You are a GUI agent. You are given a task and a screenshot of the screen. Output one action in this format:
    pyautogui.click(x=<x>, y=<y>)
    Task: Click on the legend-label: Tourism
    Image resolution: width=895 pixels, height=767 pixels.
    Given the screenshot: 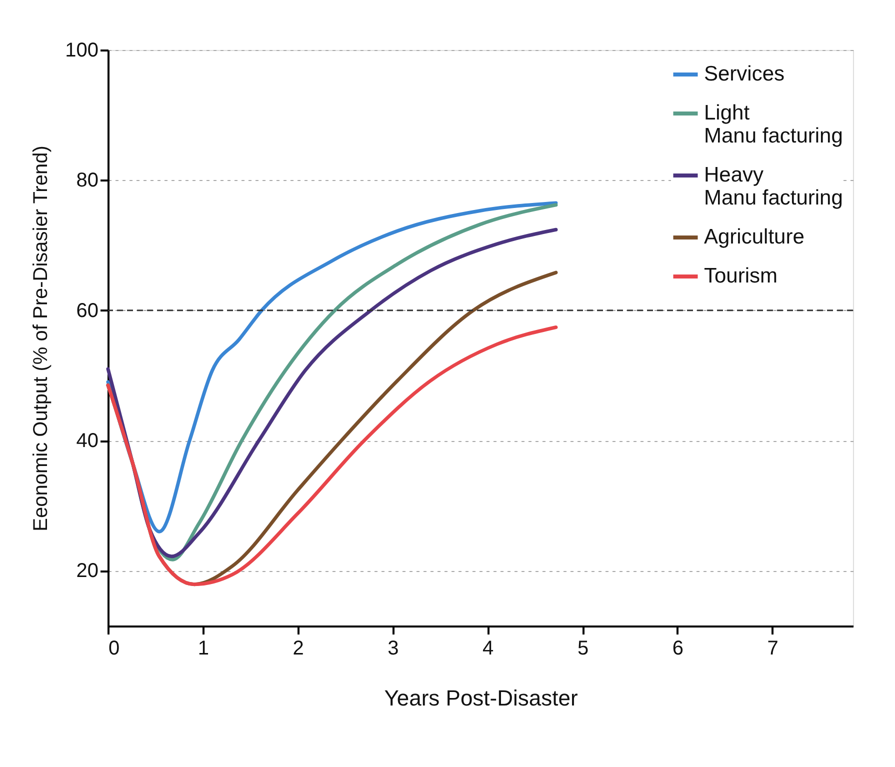 What is the action you would take?
    pyautogui.click(x=741, y=276)
    